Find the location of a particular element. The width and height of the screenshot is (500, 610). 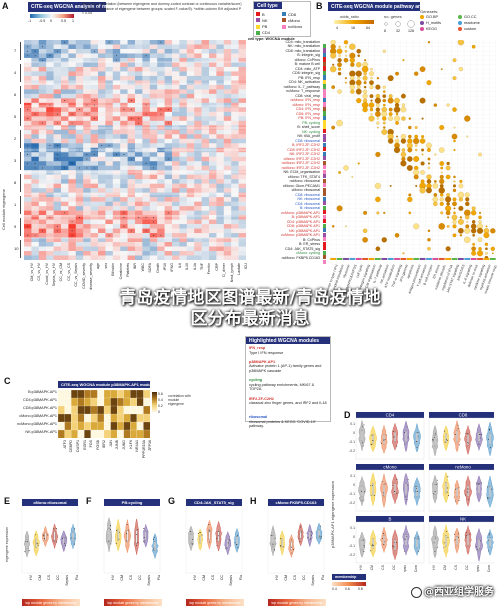

module-label: cMono: IFN_resp is located at coordinates (306, 104).